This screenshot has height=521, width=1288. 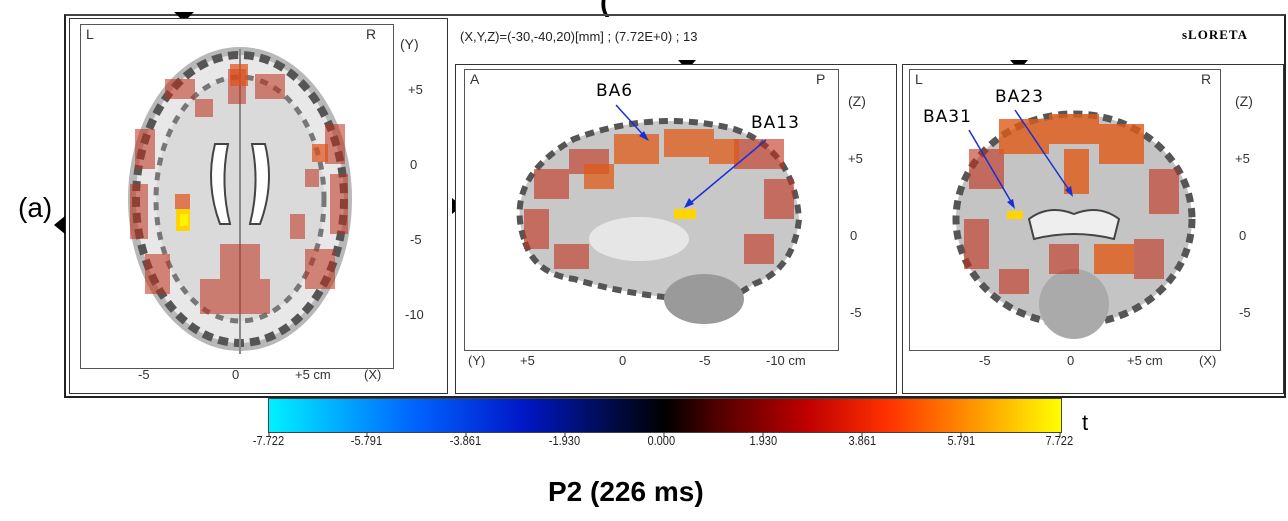 What do you see at coordinates (856, 312) in the screenshot?
I see `sagittal-z-tick: -5` at bounding box center [856, 312].